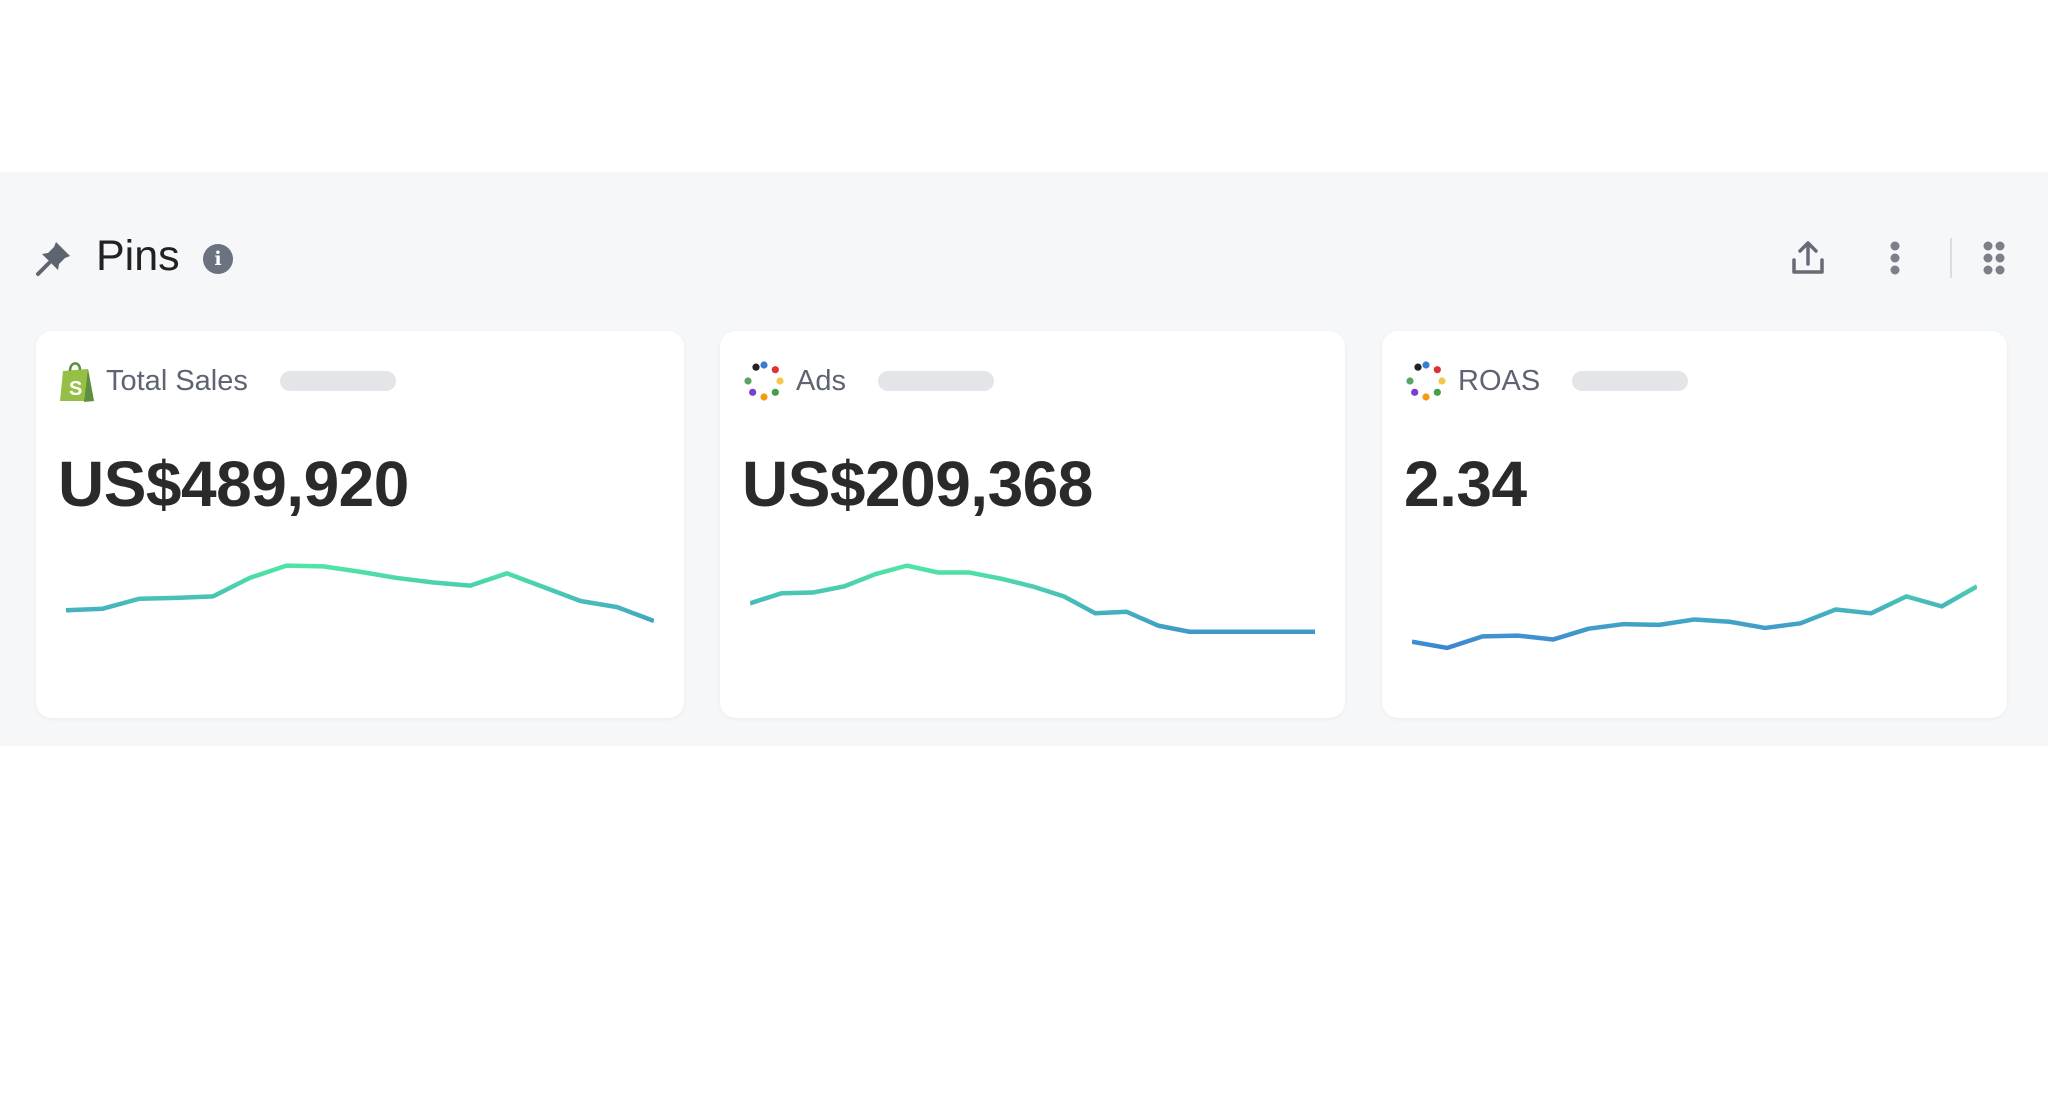 The height and width of the screenshot is (1117, 2048). Describe the element at coordinates (138, 256) in the screenshot. I see `section-title: Pins` at that location.